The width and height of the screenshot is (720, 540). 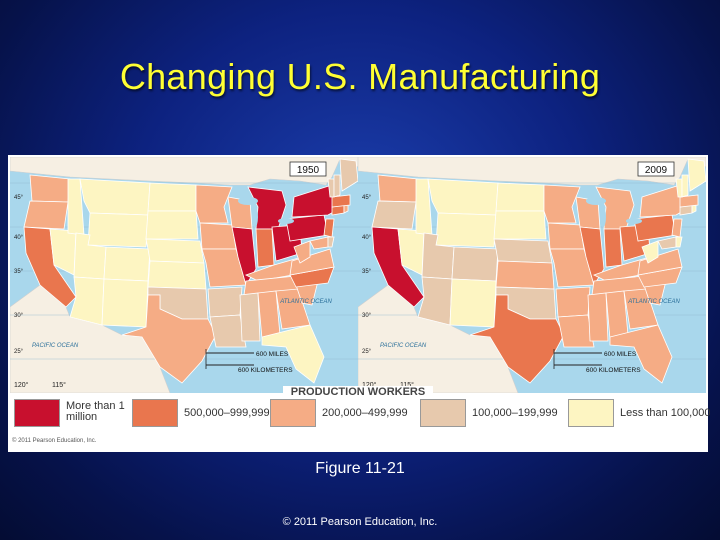 I want to click on legend-label: 200,000–499,999, so click(x=365, y=413).